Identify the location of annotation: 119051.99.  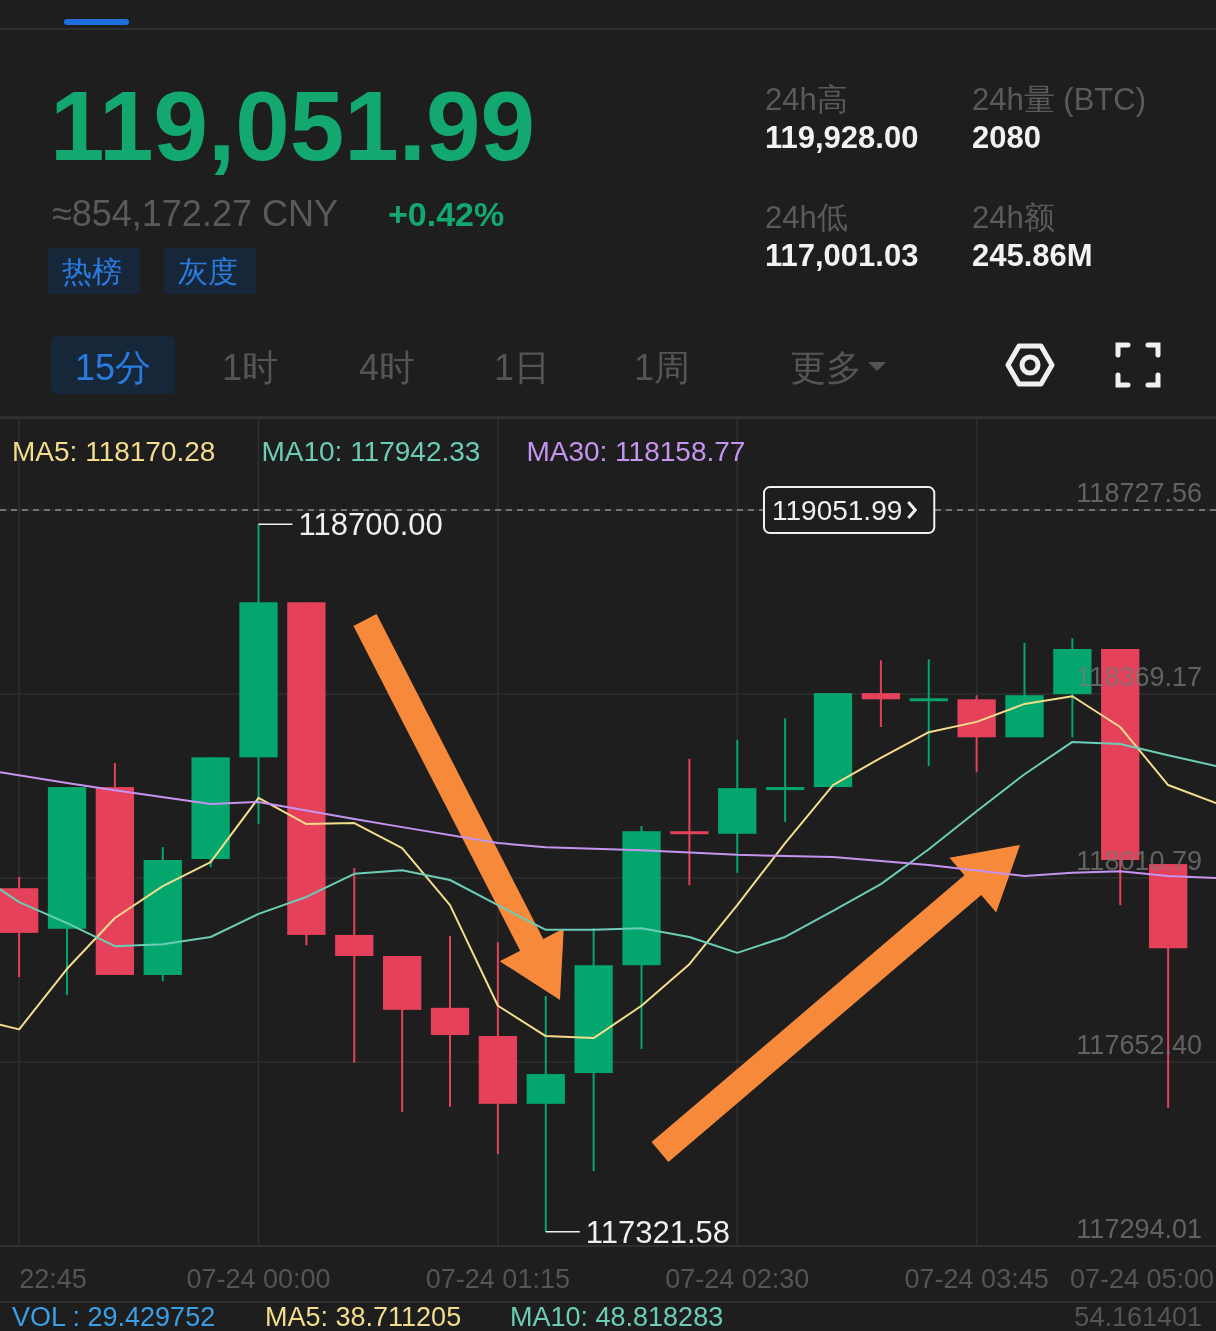
(837, 511).